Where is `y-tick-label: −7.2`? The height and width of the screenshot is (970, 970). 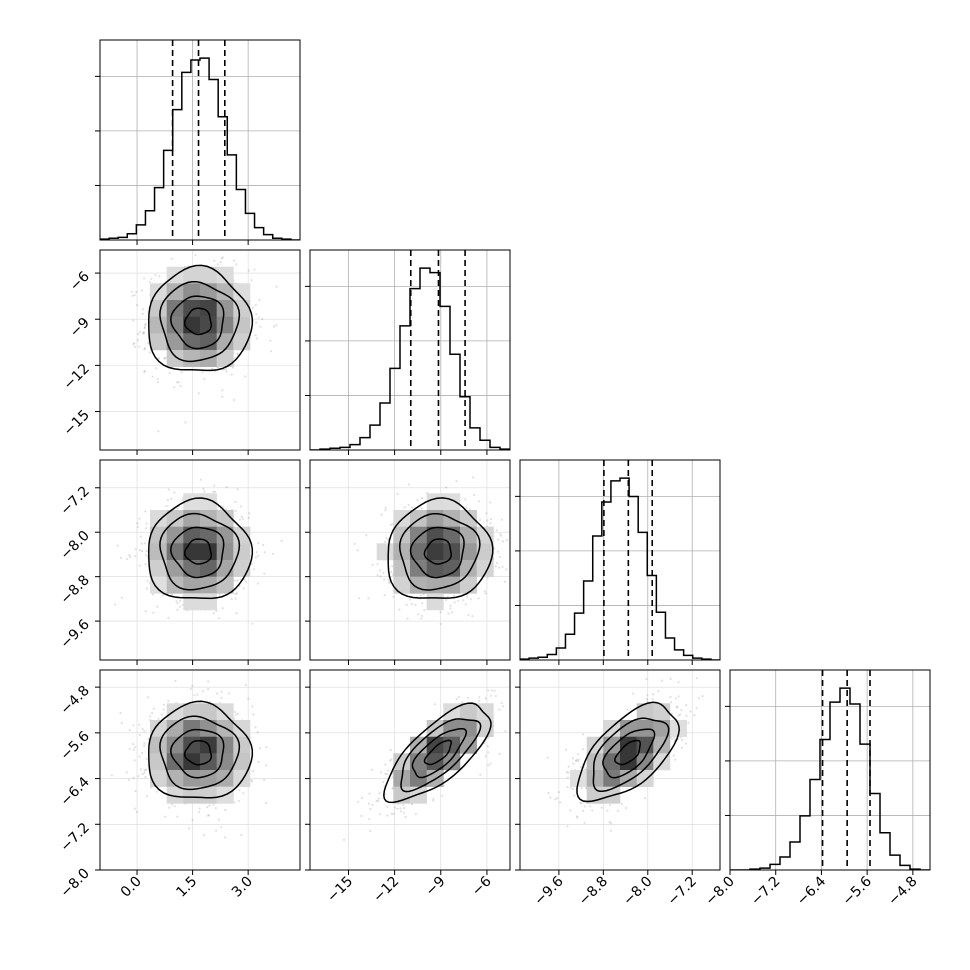
y-tick-label: −7.2 is located at coordinates (74, 837).